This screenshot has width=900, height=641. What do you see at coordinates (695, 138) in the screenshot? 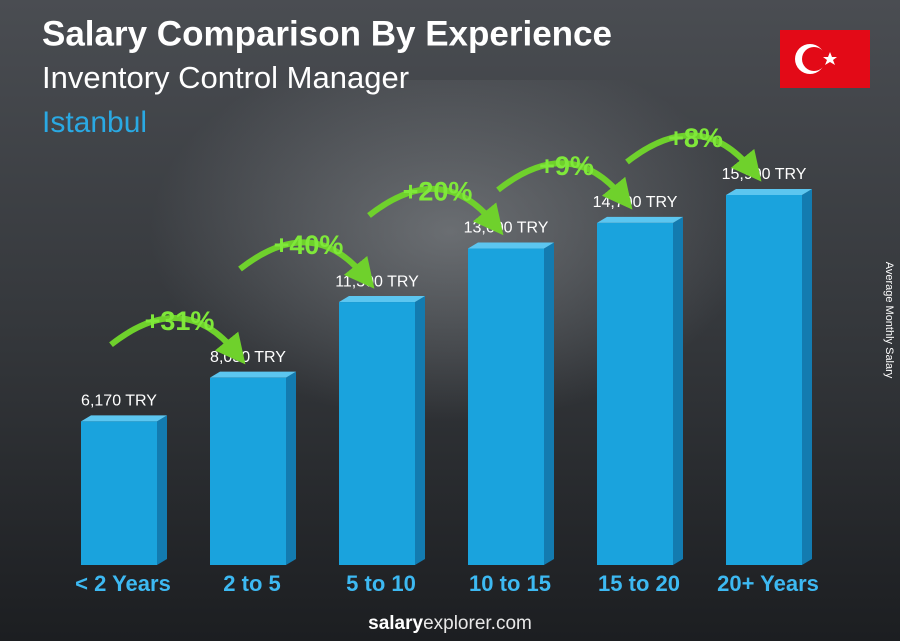
I see `change-label: +8%` at bounding box center [695, 138].